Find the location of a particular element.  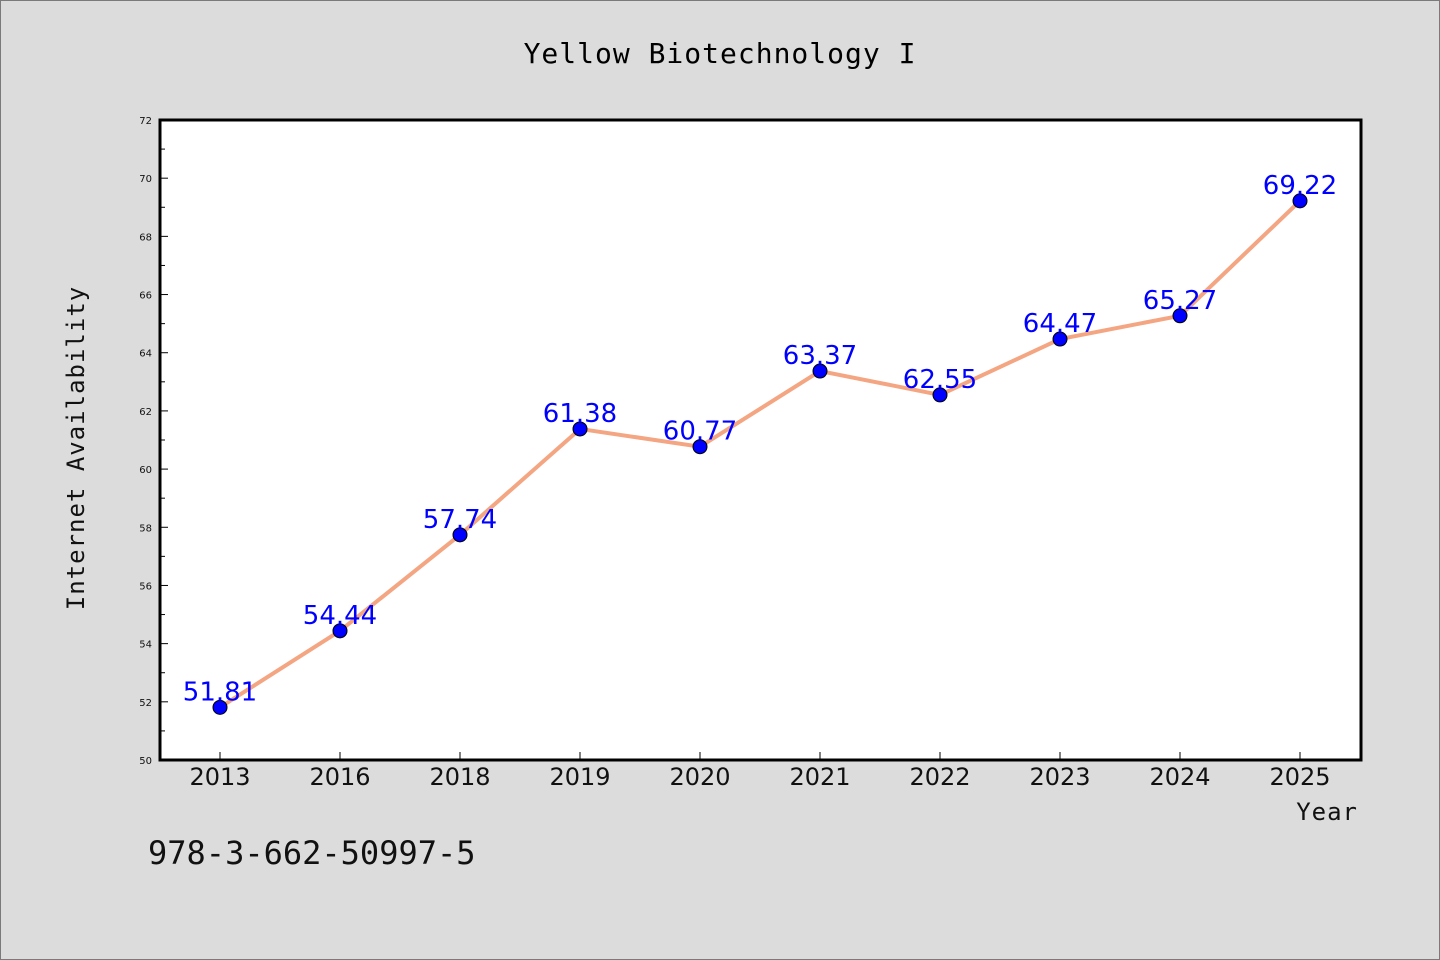

data-label: 60.77 is located at coordinates (700, 432).